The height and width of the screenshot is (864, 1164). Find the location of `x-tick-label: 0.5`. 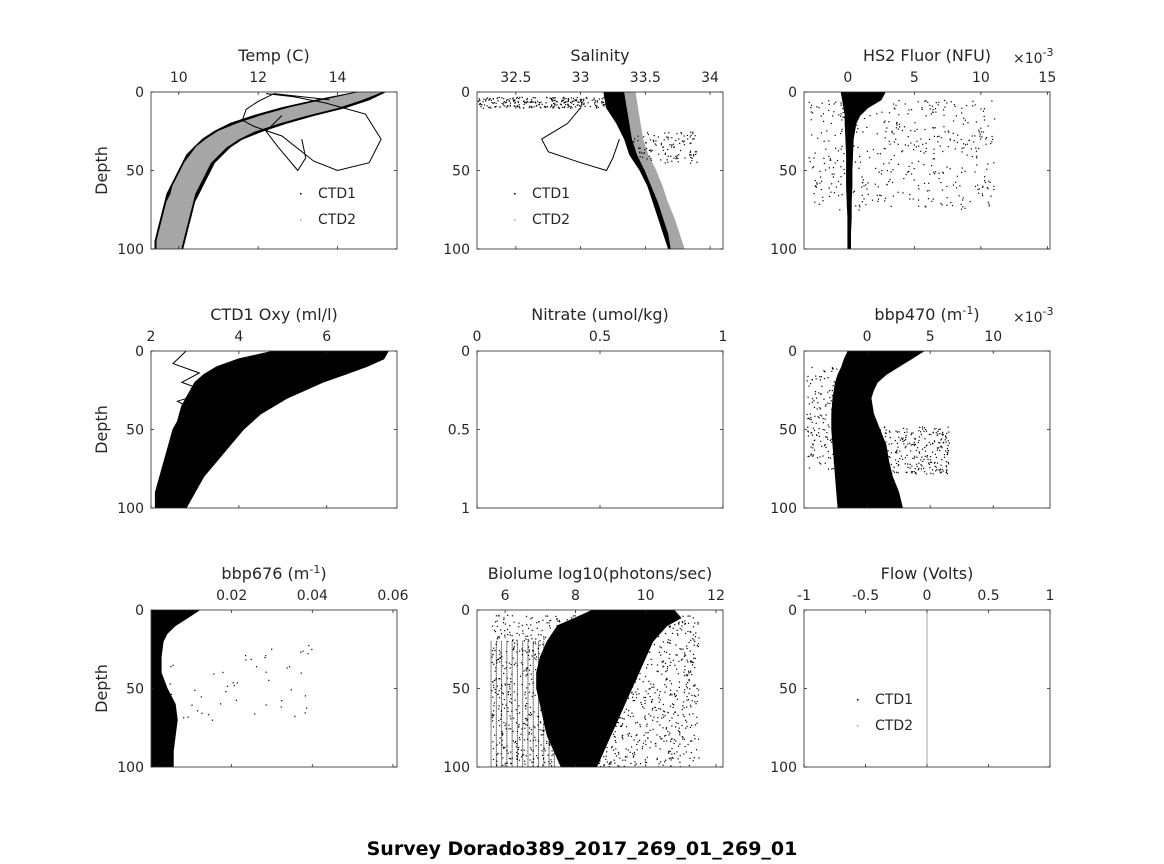

x-tick-label: 0.5 is located at coordinates (988, 596).